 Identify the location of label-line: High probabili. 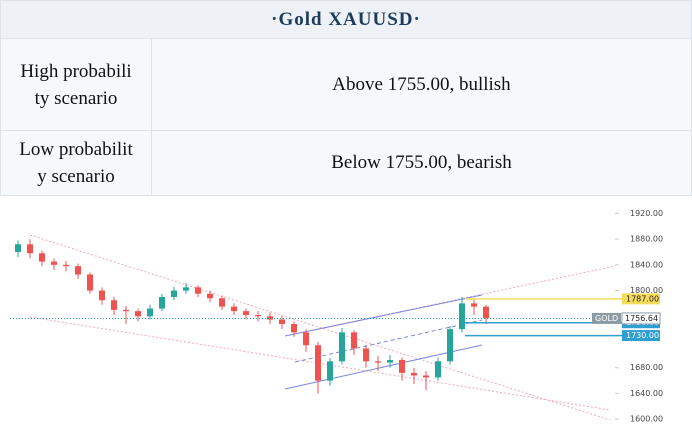
(76, 71).